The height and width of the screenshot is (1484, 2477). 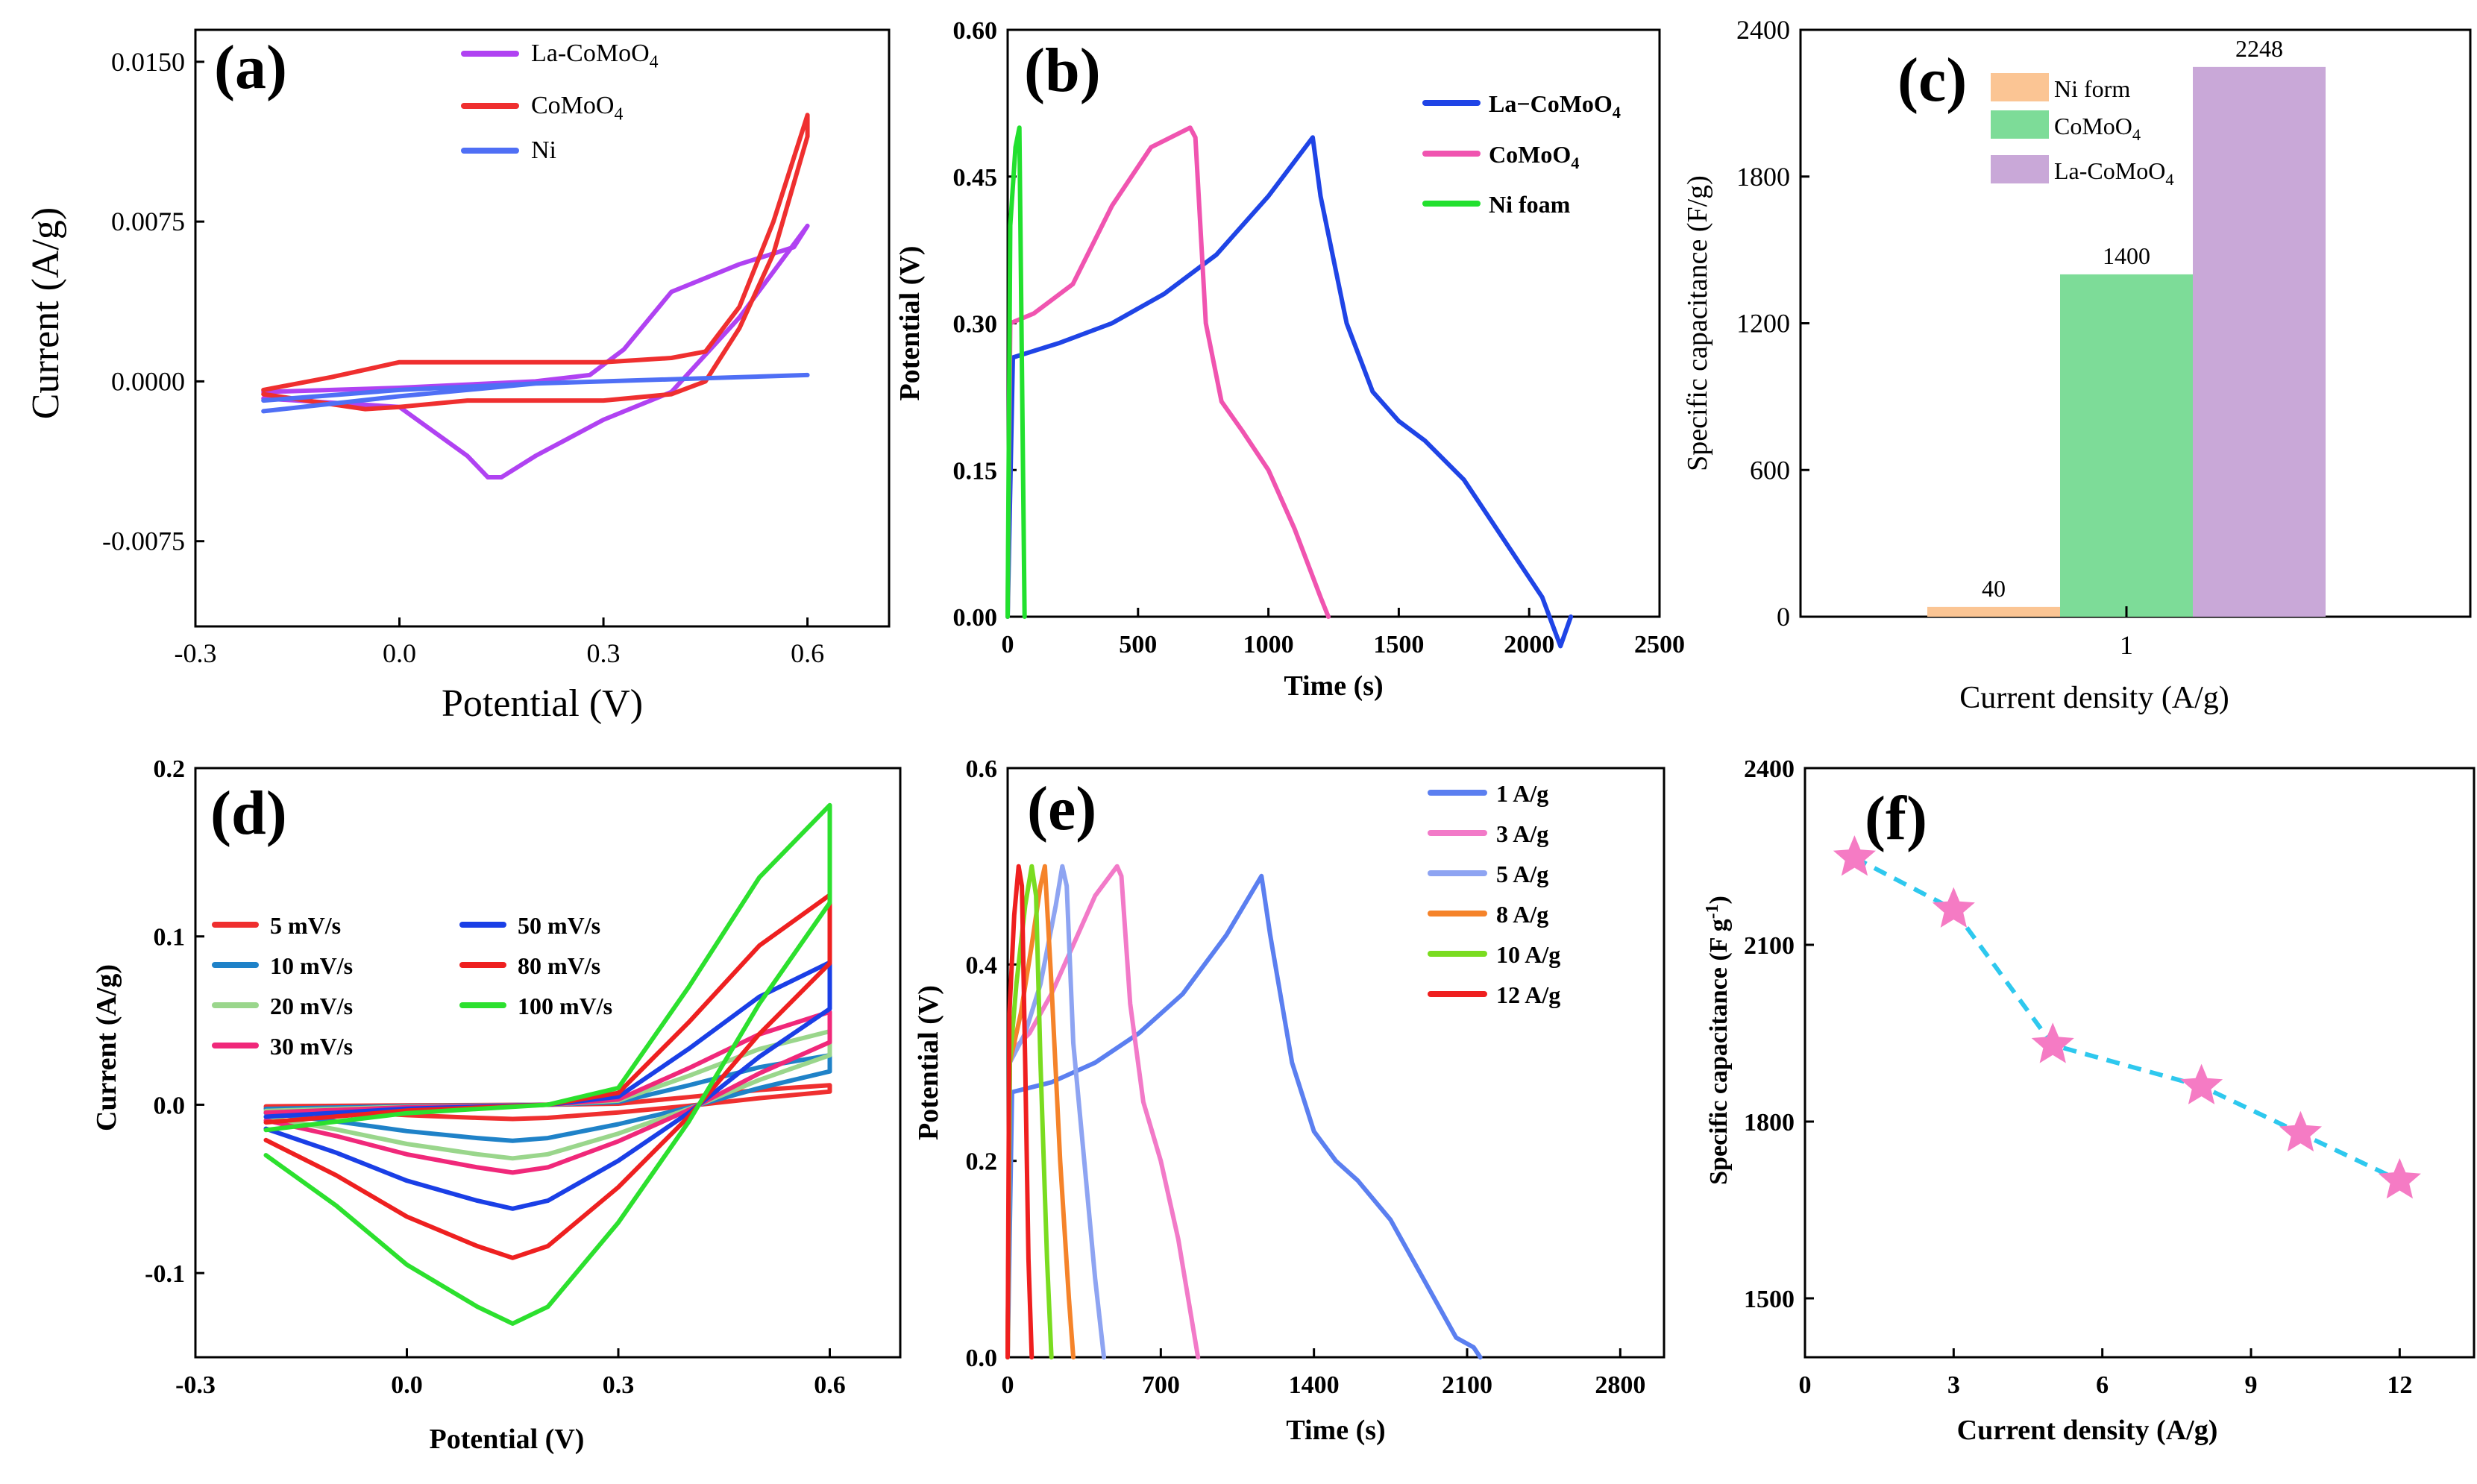 What do you see at coordinates (619, 1385) in the screenshot?
I see `x-tick-label-d: 0.3` at bounding box center [619, 1385].